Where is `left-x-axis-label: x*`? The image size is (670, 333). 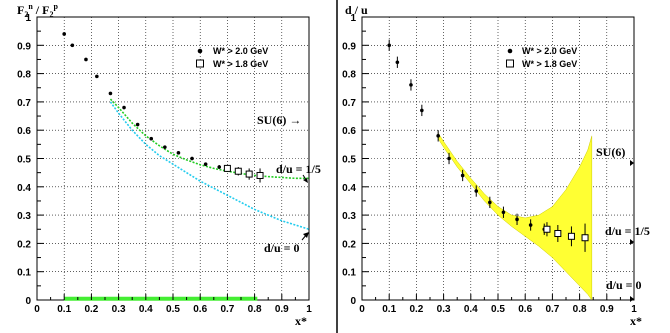
left-x-axis-label: x* is located at coordinates (301, 321).